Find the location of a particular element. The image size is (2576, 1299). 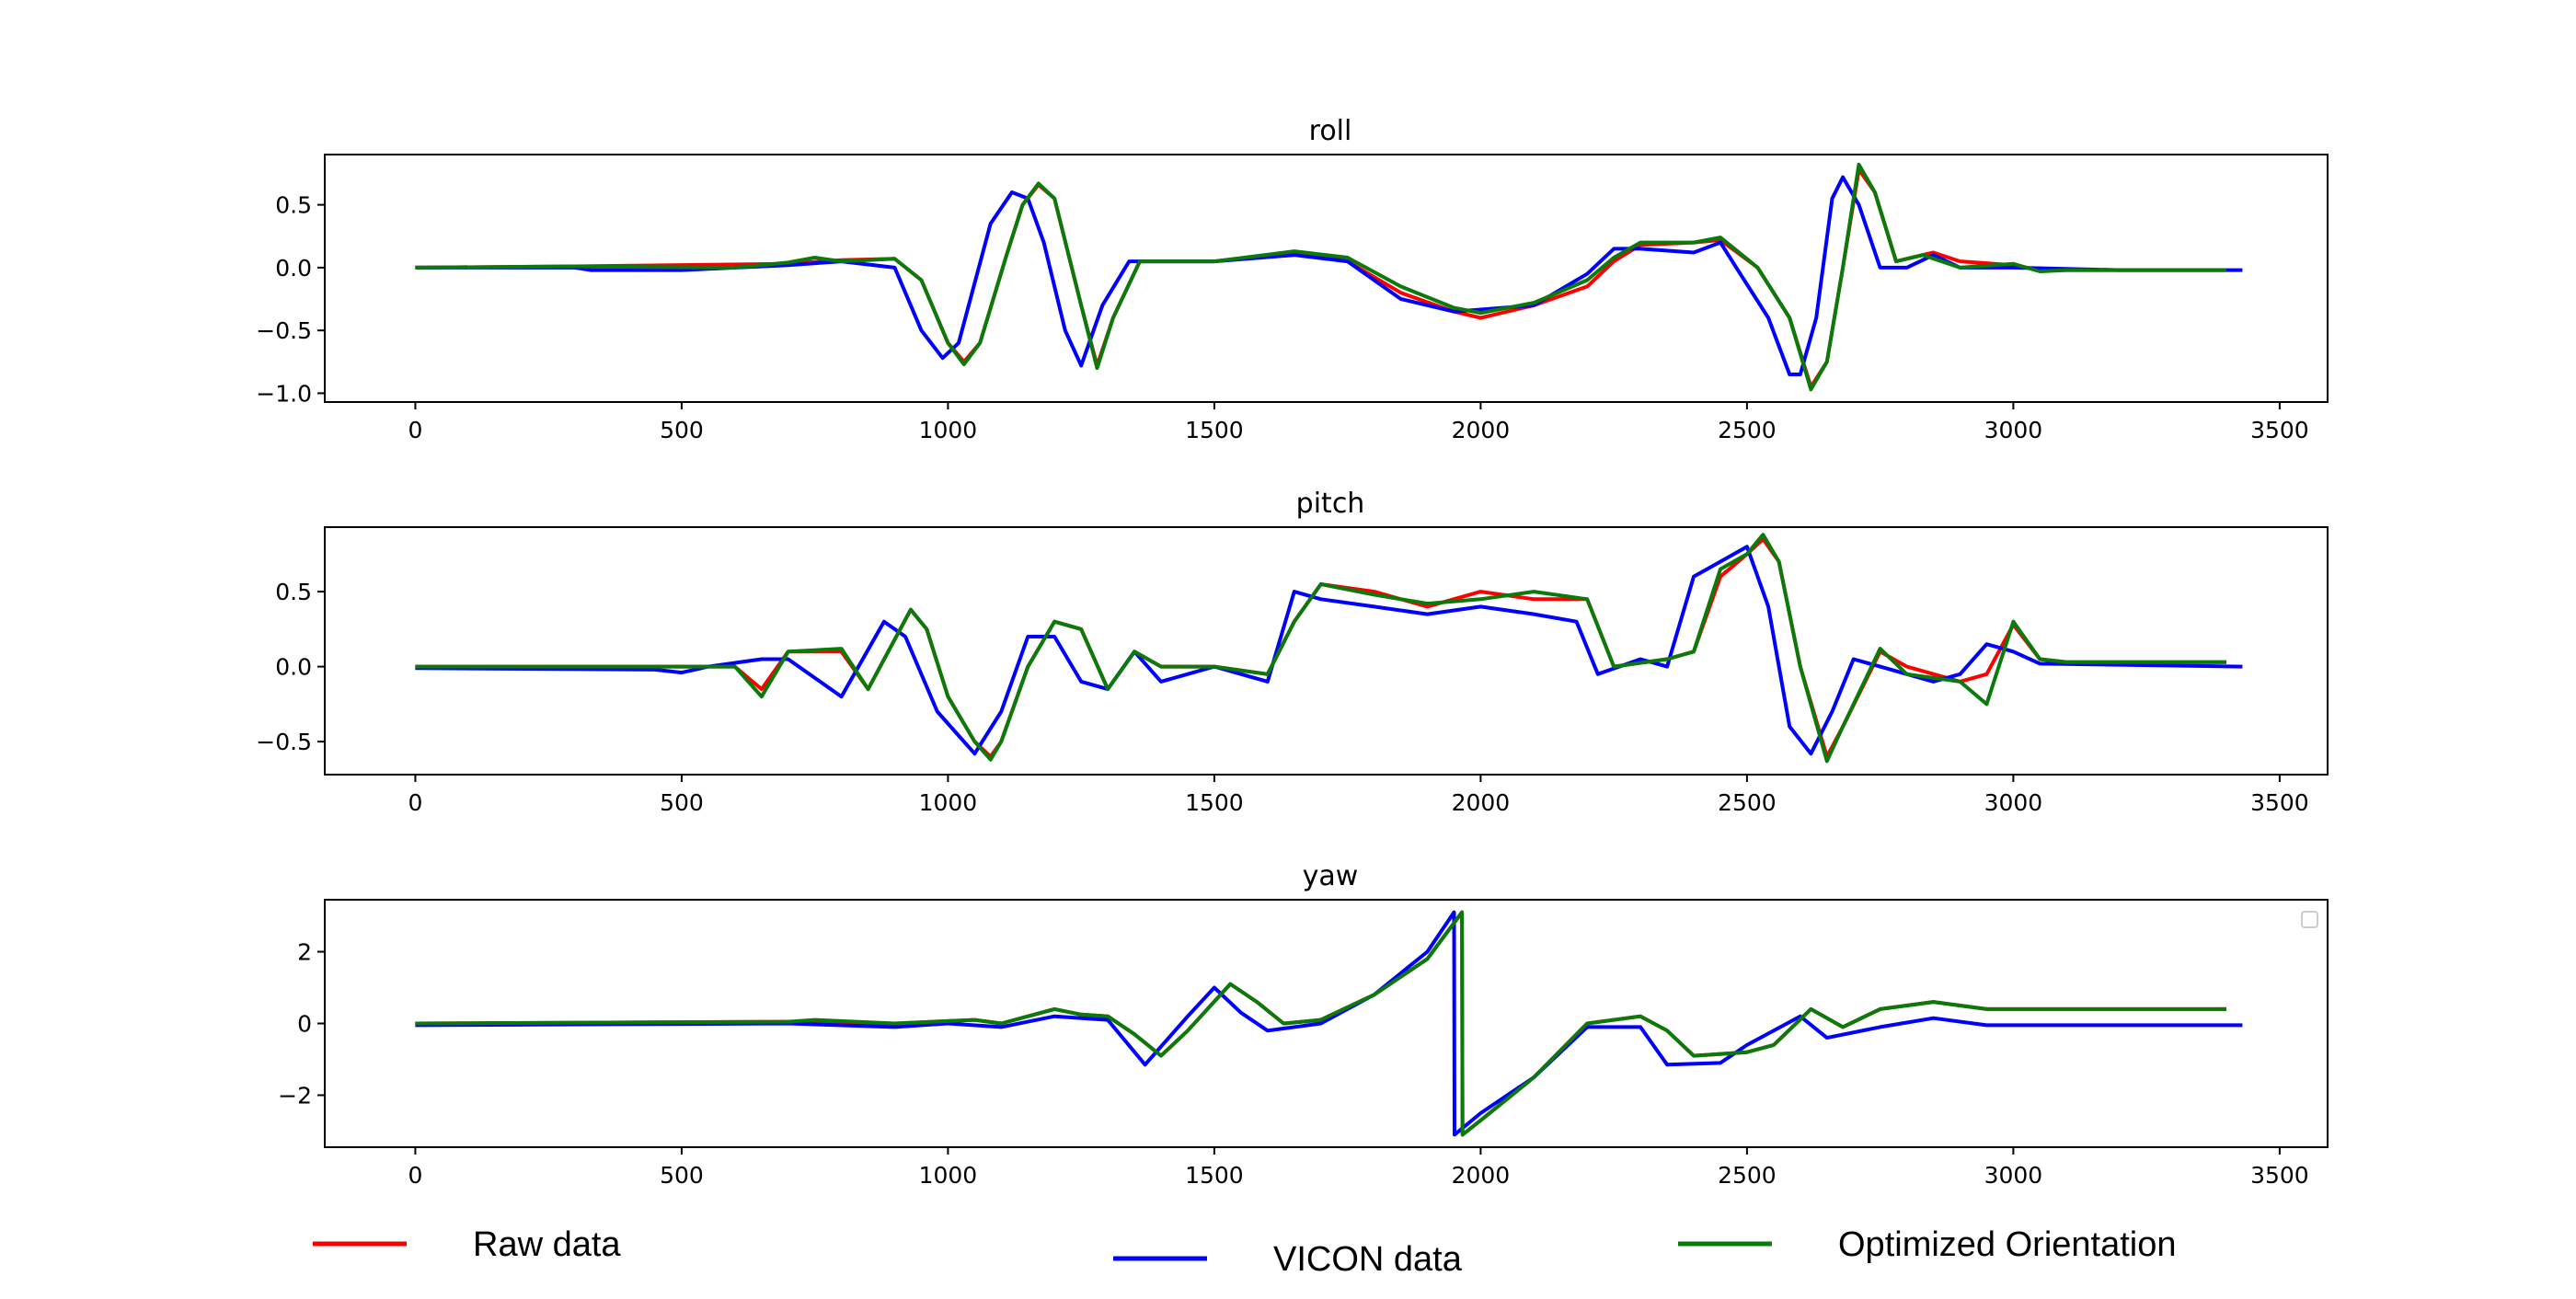

roll-x-tick-label: 2000 is located at coordinates (1481, 430).